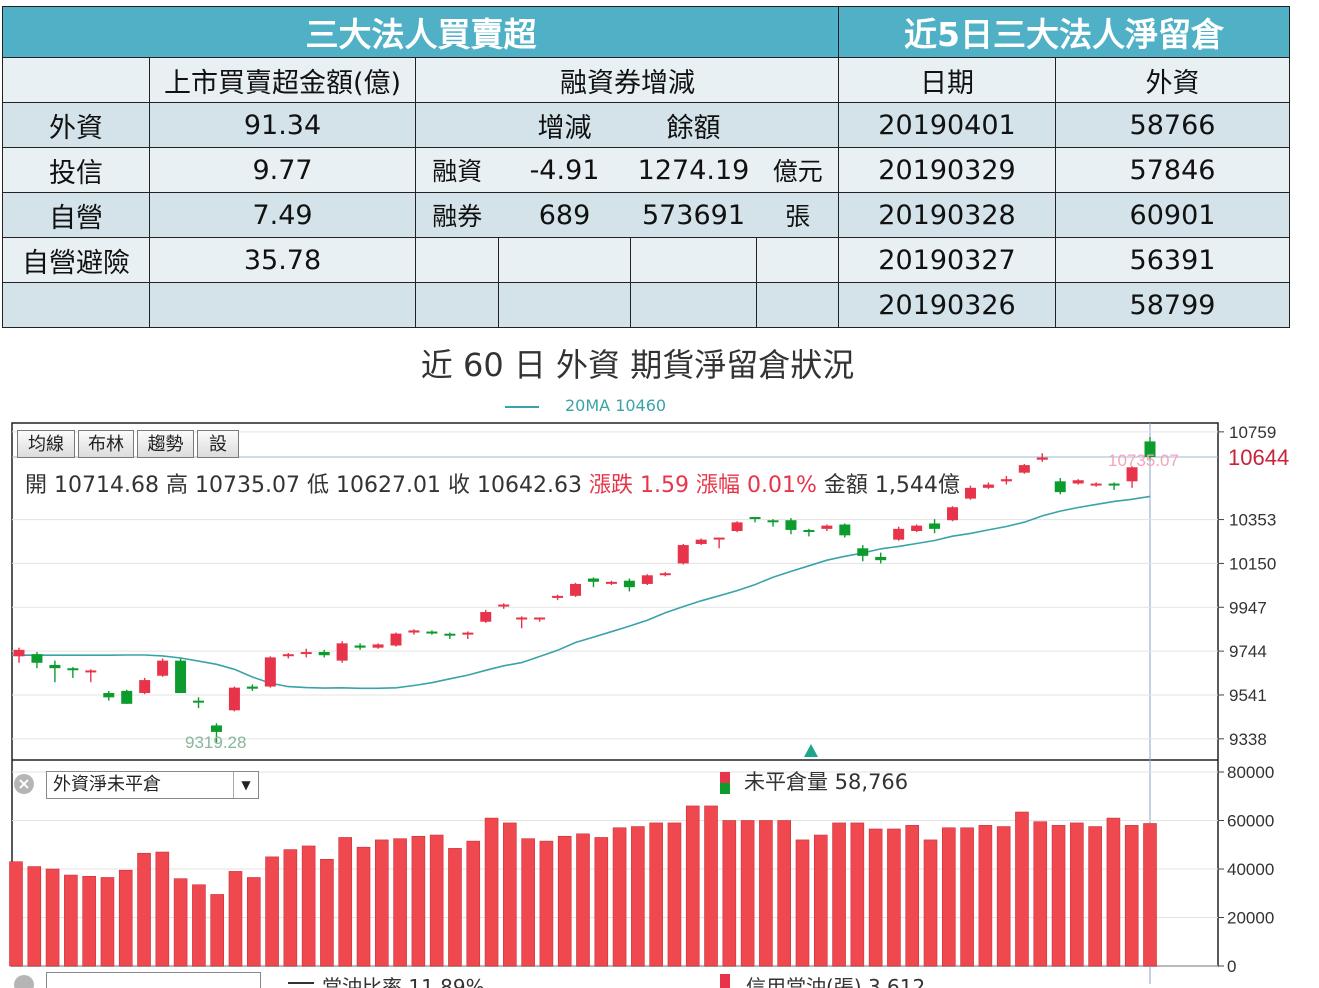 This screenshot has width=1319, height=988. Describe the element at coordinates (826, 782) in the screenshot. I see `oi-legend-label: 未平倉量 58,766` at that location.